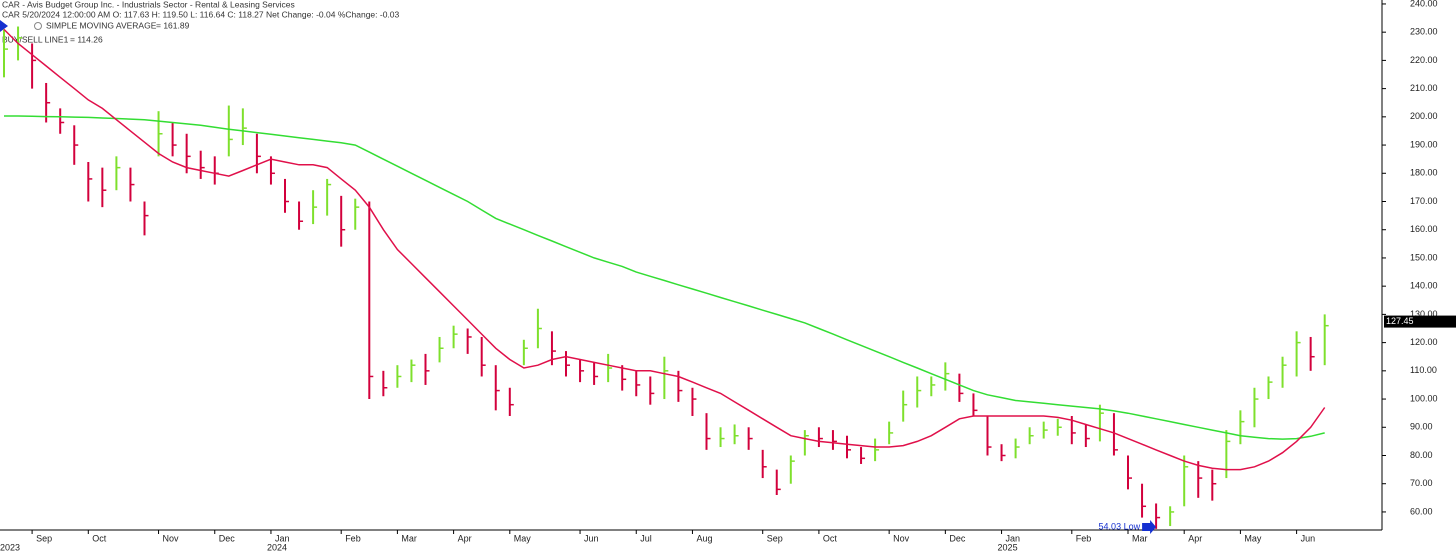 Image resolution: width=1456 pixels, height=552 pixels. Describe the element at coordinates (1424, 60) in the screenshot. I see `y-tick-label: 220.00` at that location.